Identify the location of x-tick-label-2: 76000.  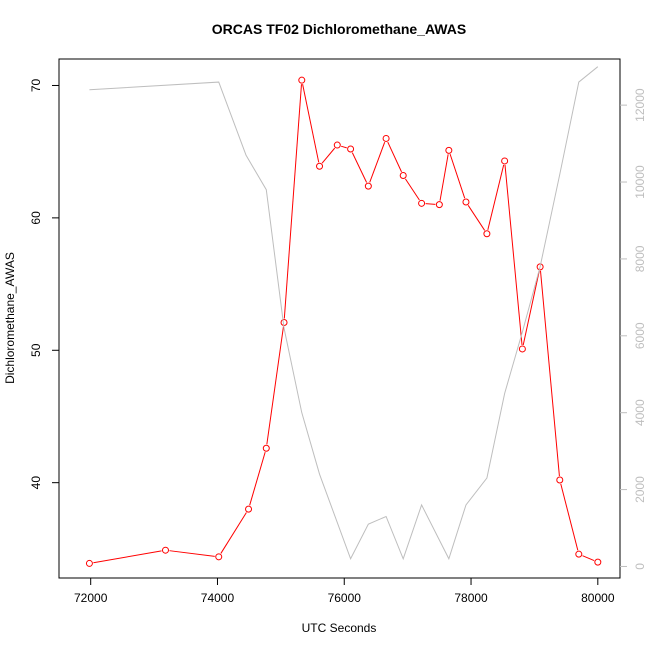
(345, 598).